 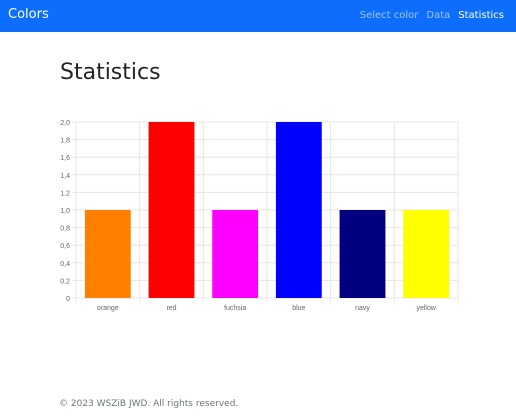 I want to click on nav-link-statistics: Statistics, so click(x=481, y=15).